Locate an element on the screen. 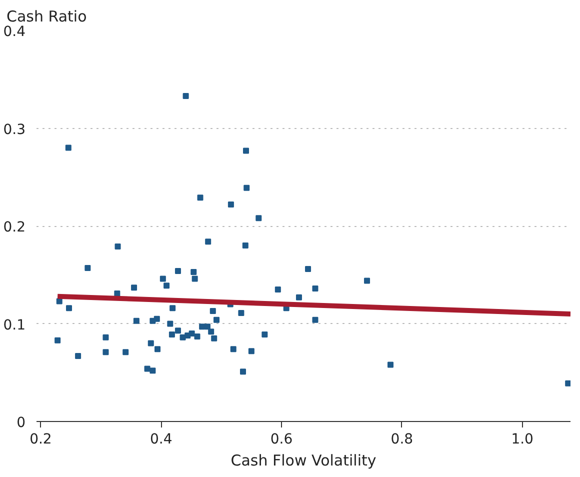 This screenshot has height=477, width=580. x-axis-title: Cash Flow Volatility is located at coordinates (303, 461).